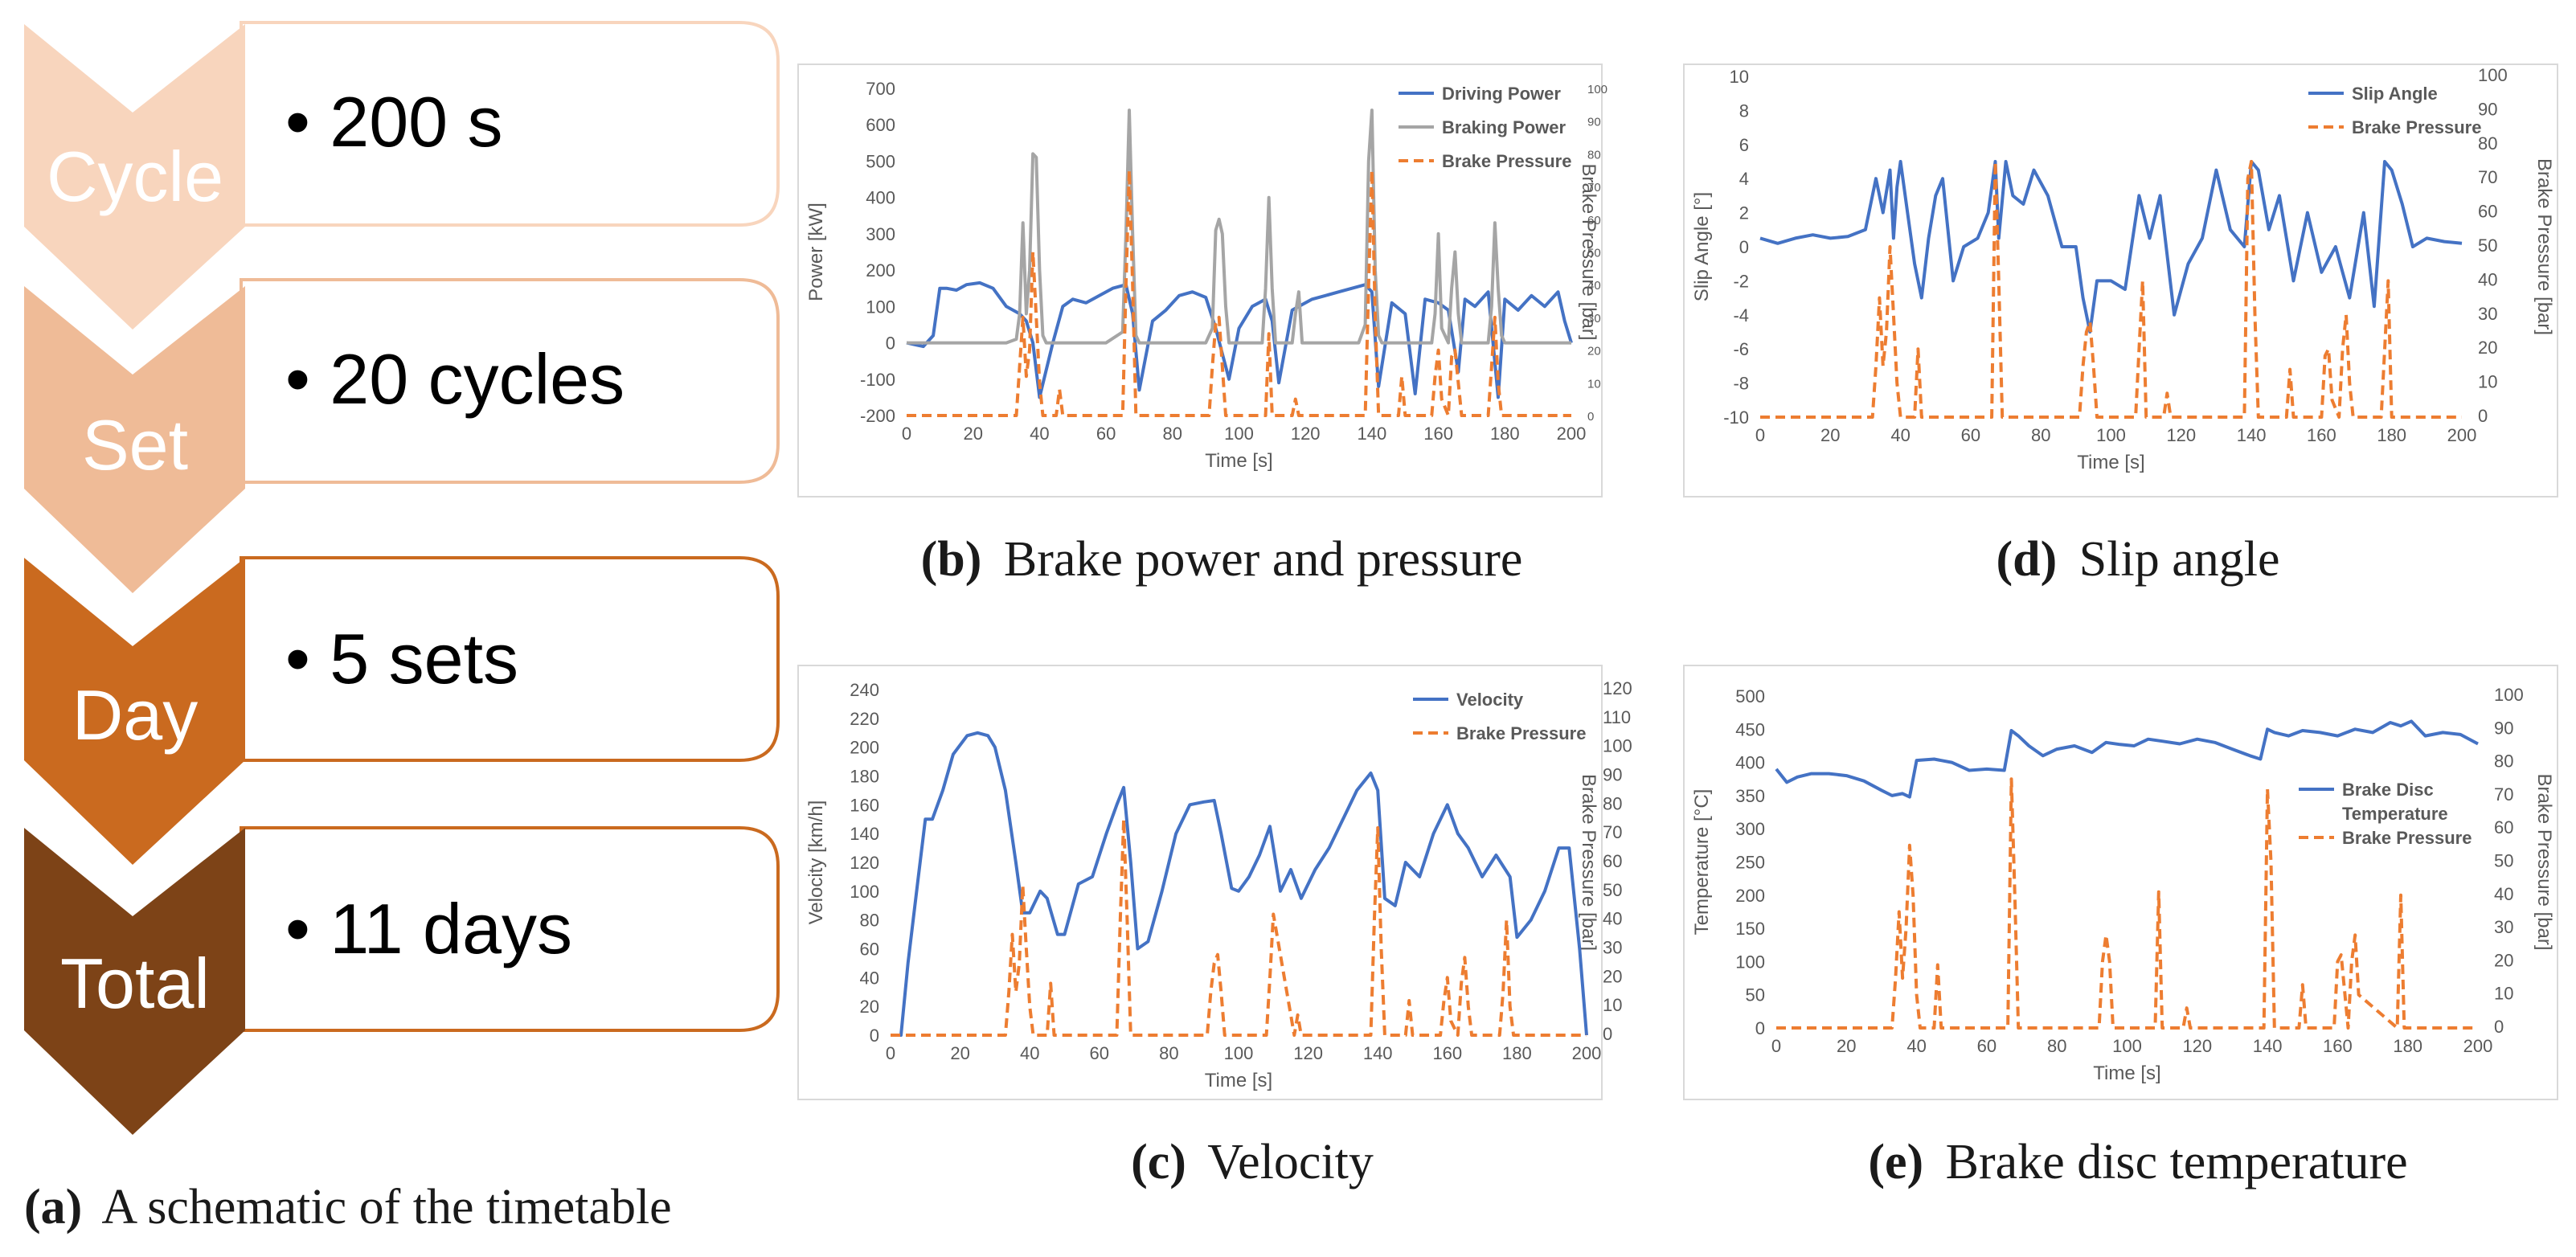 The width and height of the screenshot is (2576, 1257). I want to click on caption-letter: (d), so click(2027, 560).